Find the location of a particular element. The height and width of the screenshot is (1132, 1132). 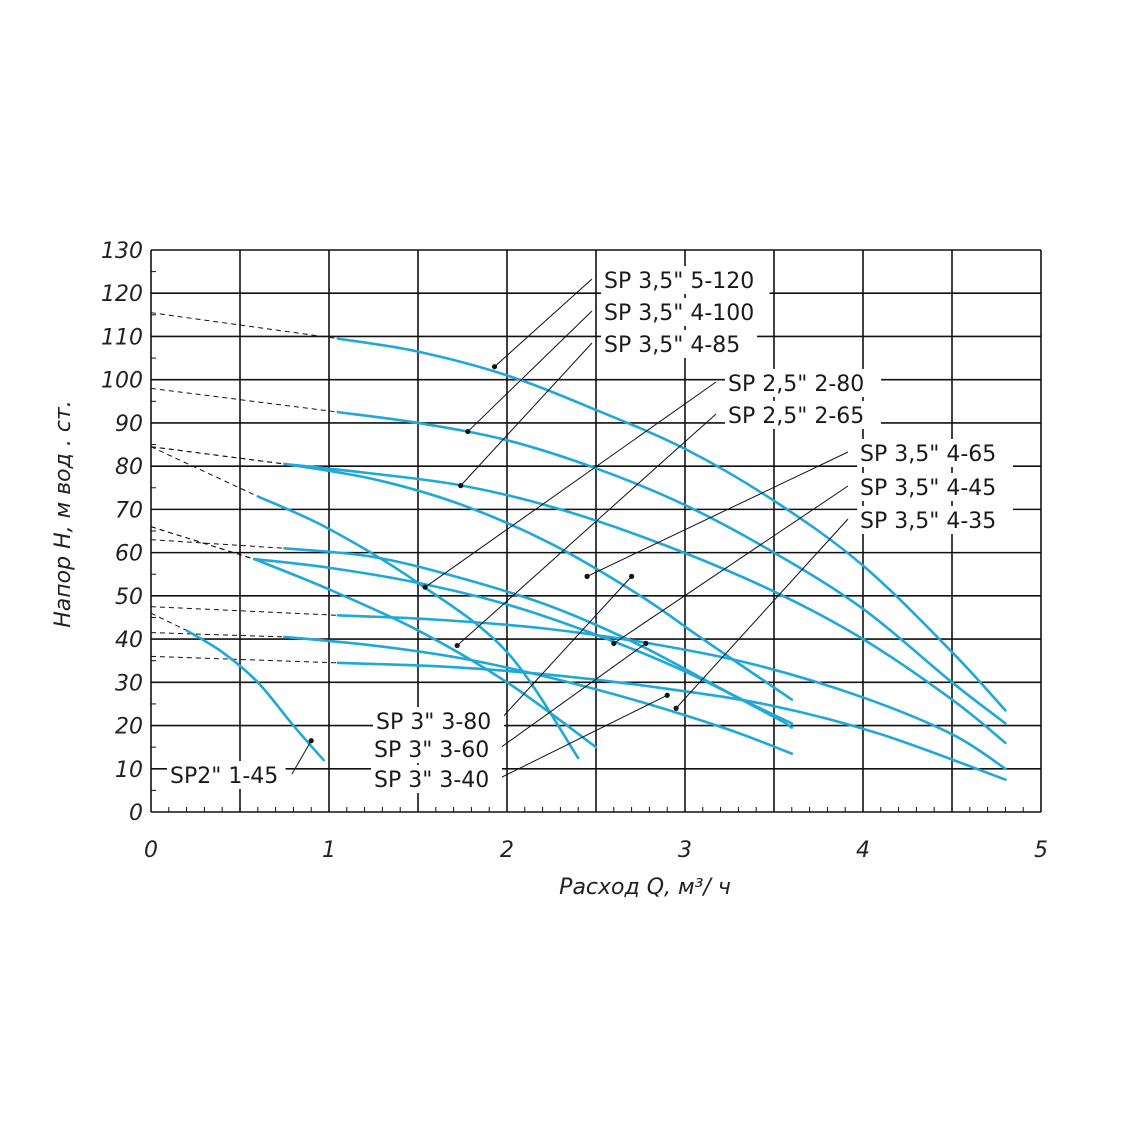

series-label-sp-3-3-60: SP 3" 3-60 is located at coordinates (431, 750).